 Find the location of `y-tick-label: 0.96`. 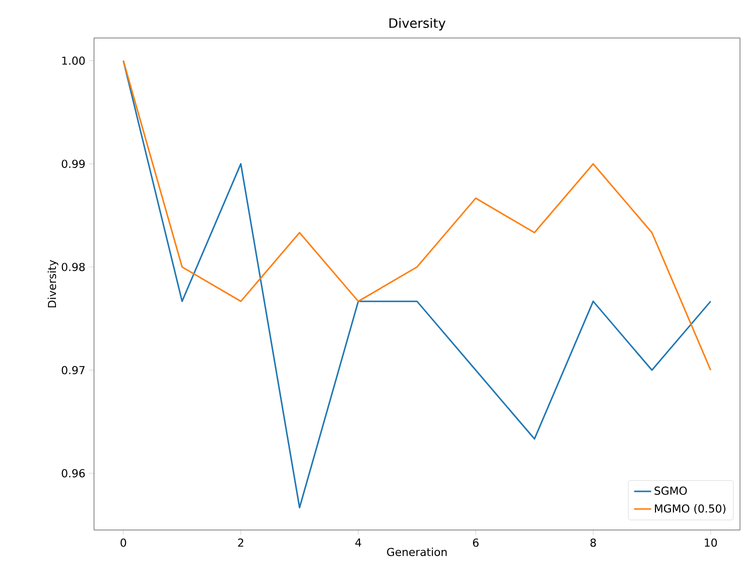

y-tick-label: 0.96 is located at coordinates (73, 473).